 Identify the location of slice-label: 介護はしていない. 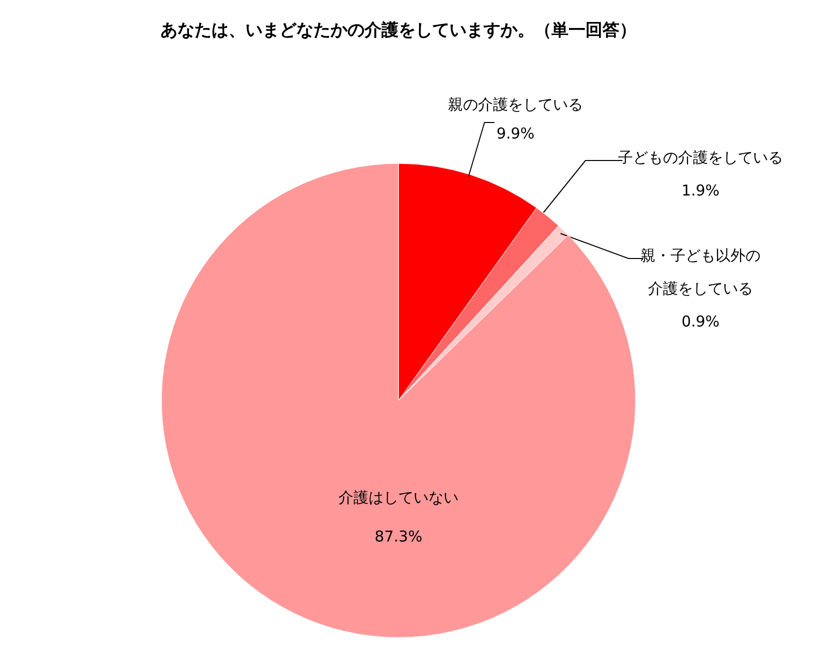
(398, 497).